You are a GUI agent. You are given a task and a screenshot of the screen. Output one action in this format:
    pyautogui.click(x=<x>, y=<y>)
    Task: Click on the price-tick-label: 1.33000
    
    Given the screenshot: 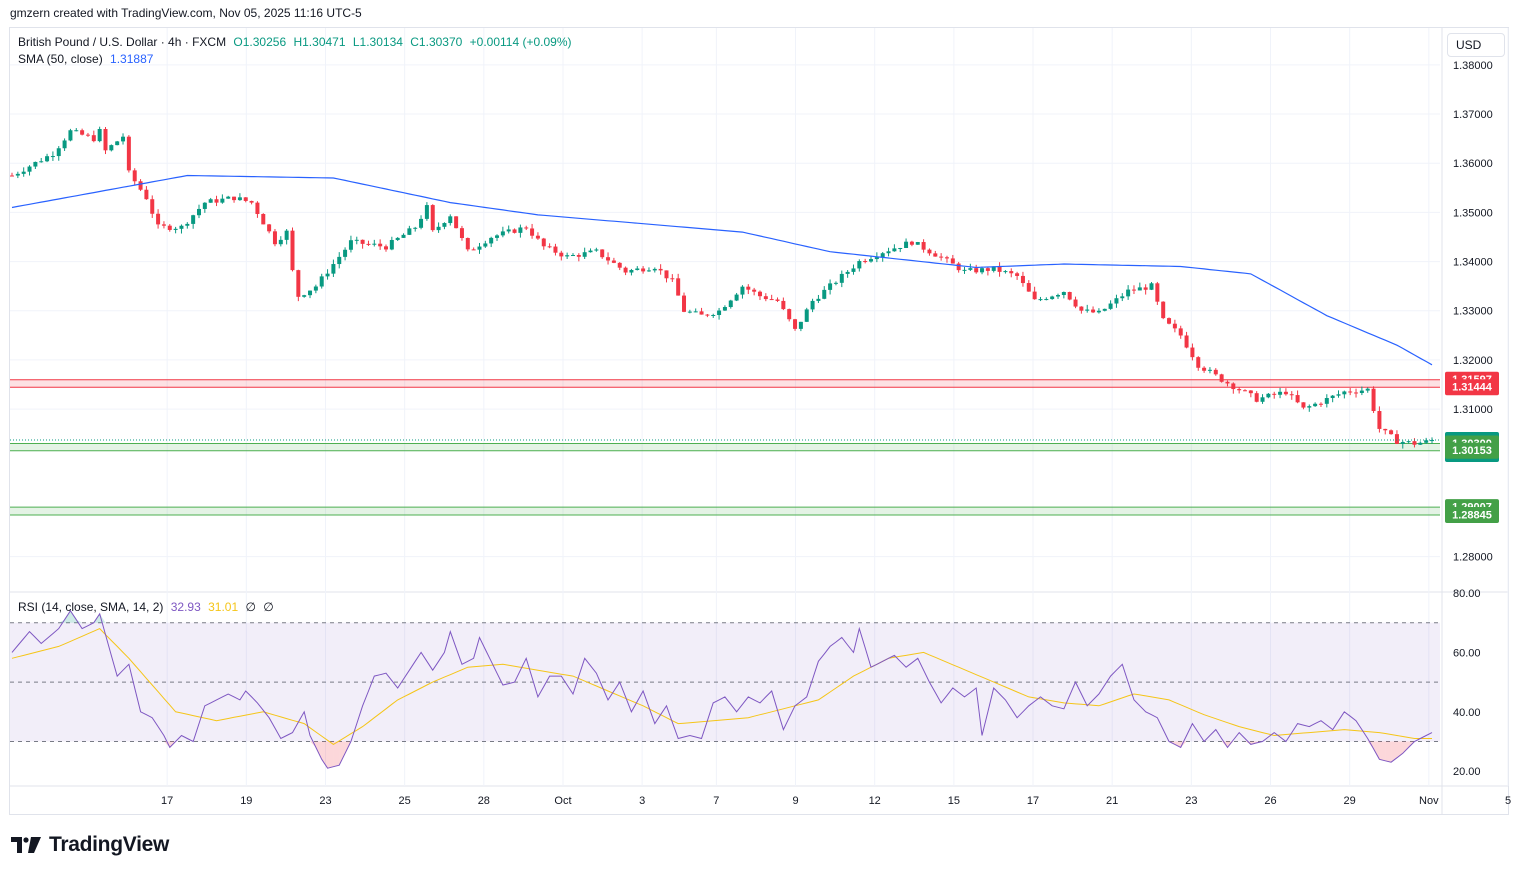 What is the action you would take?
    pyautogui.click(x=1473, y=312)
    